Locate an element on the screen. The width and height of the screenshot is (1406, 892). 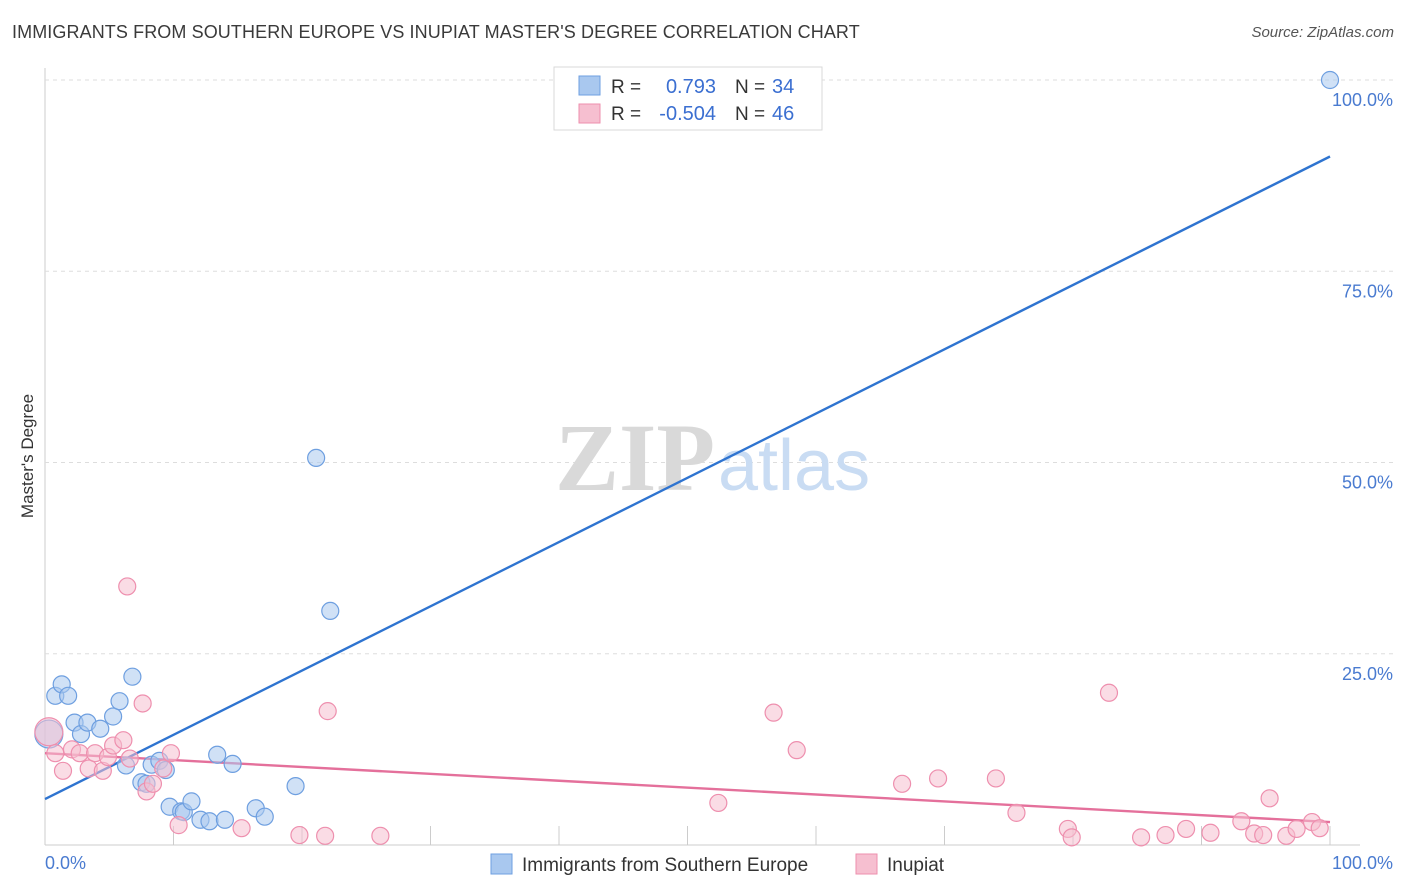
y-tick-label: 50.0% is located at coordinates (1367, 483).